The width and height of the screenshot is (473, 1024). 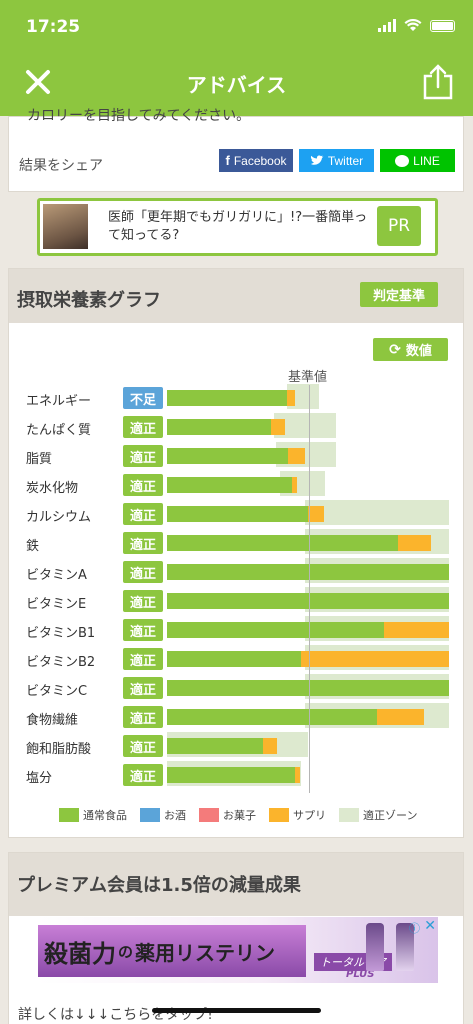 I want to click on nutrient-name: たんぱく質, so click(x=59, y=430).